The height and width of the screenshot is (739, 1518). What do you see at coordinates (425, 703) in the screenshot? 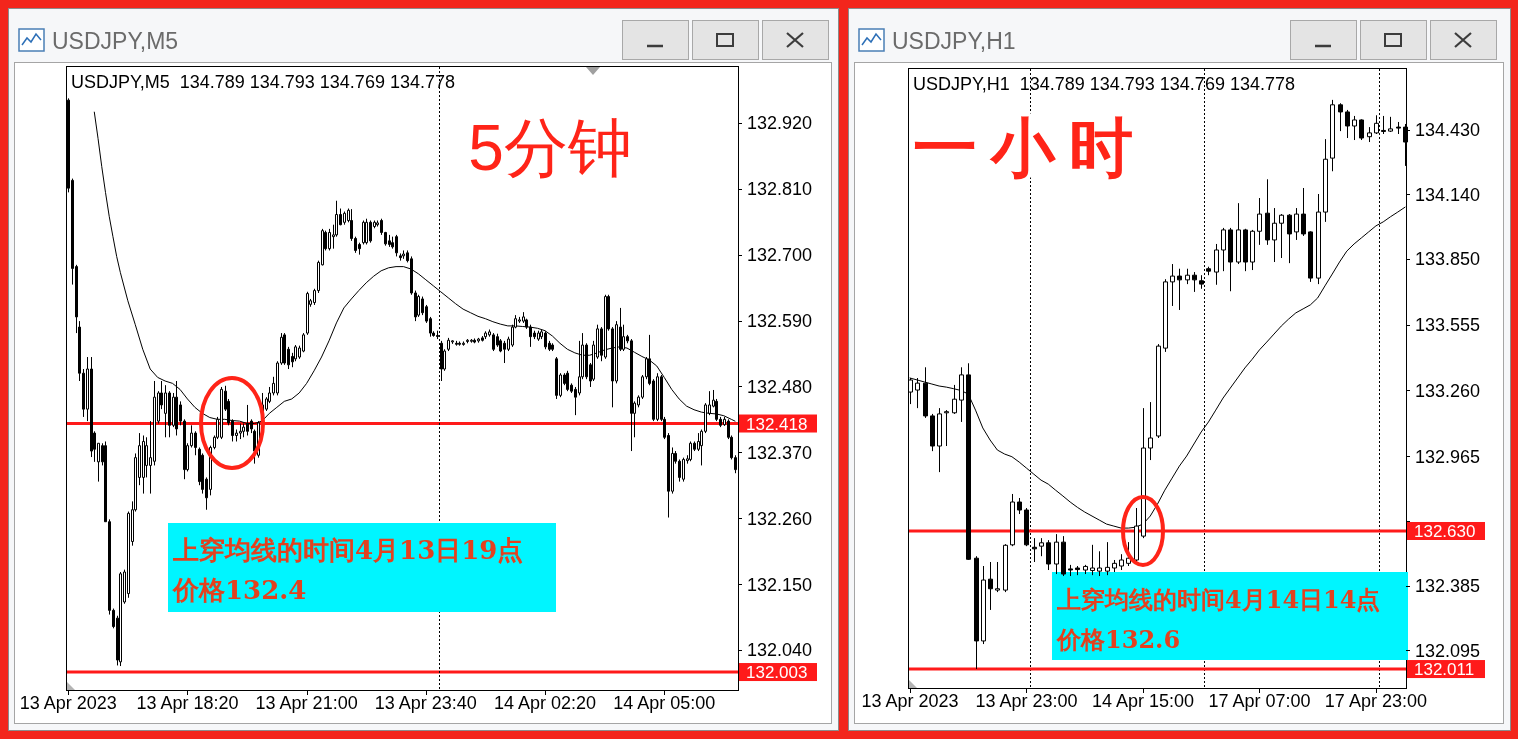
I see `x-tick-label: 13 Apr 23:40` at bounding box center [425, 703].